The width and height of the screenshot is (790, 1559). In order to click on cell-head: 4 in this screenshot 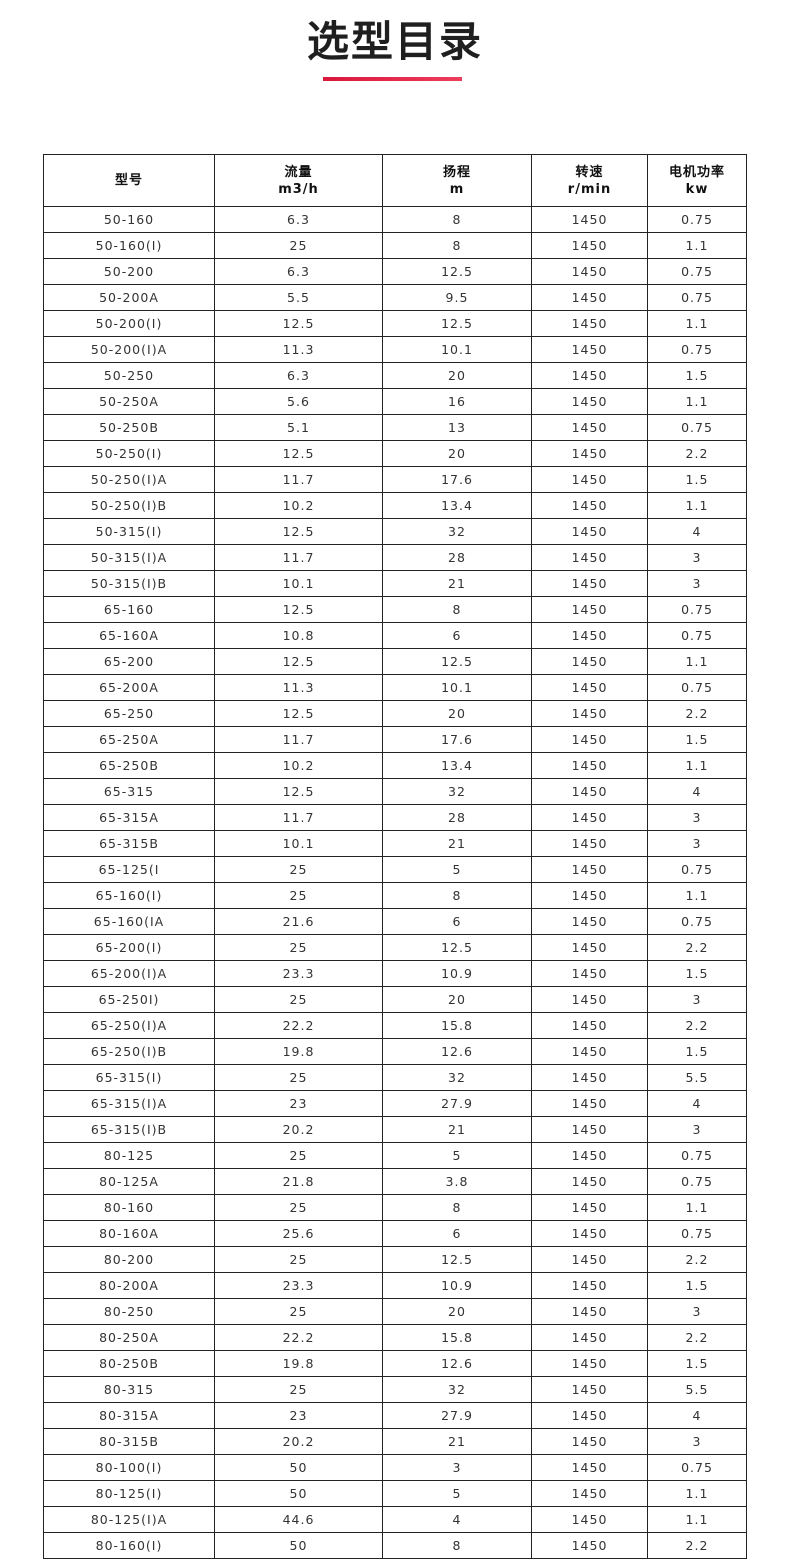, I will do `click(457, 1519)`.